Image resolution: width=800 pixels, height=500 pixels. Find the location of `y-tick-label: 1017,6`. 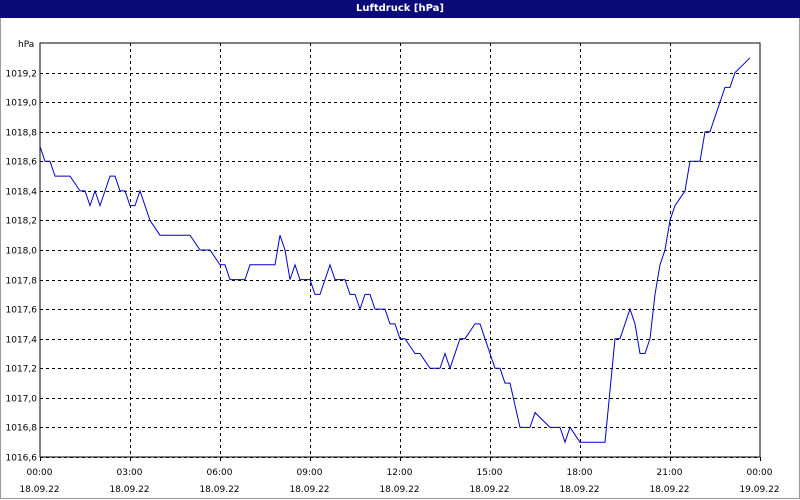

y-tick-label: 1017,6 is located at coordinates (22, 311).